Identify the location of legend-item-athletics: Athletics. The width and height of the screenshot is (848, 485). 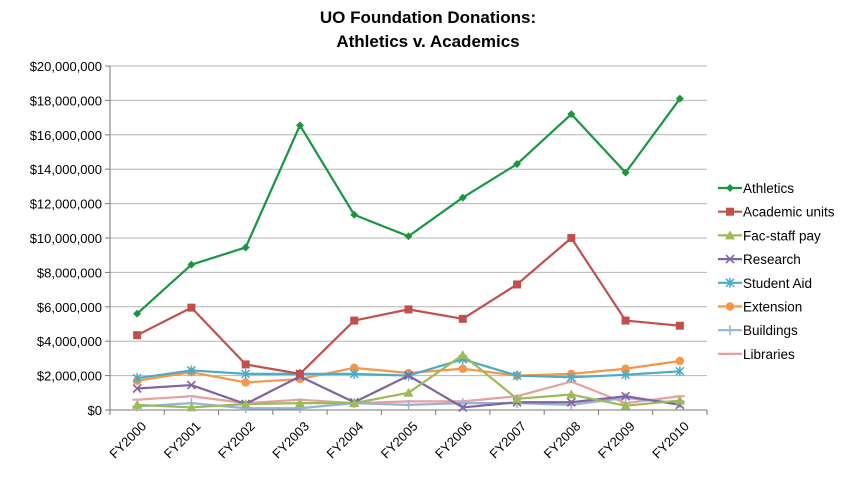
(756, 188).